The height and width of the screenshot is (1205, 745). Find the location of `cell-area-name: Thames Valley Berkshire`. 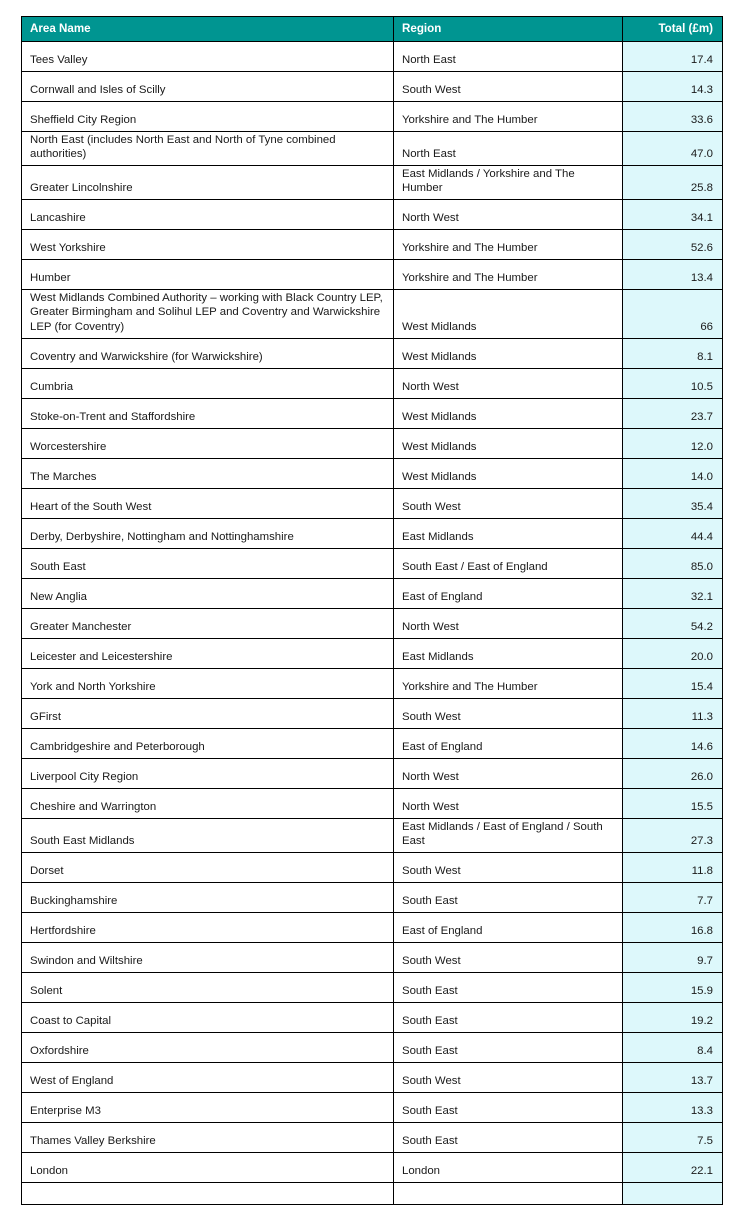

cell-area-name: Thames Valley Berkshire is located at coordinates (207, 1137).